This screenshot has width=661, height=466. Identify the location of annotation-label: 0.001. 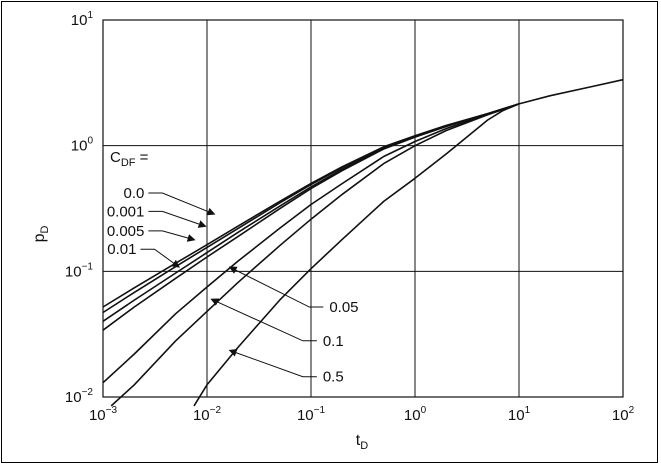
(126, 211).